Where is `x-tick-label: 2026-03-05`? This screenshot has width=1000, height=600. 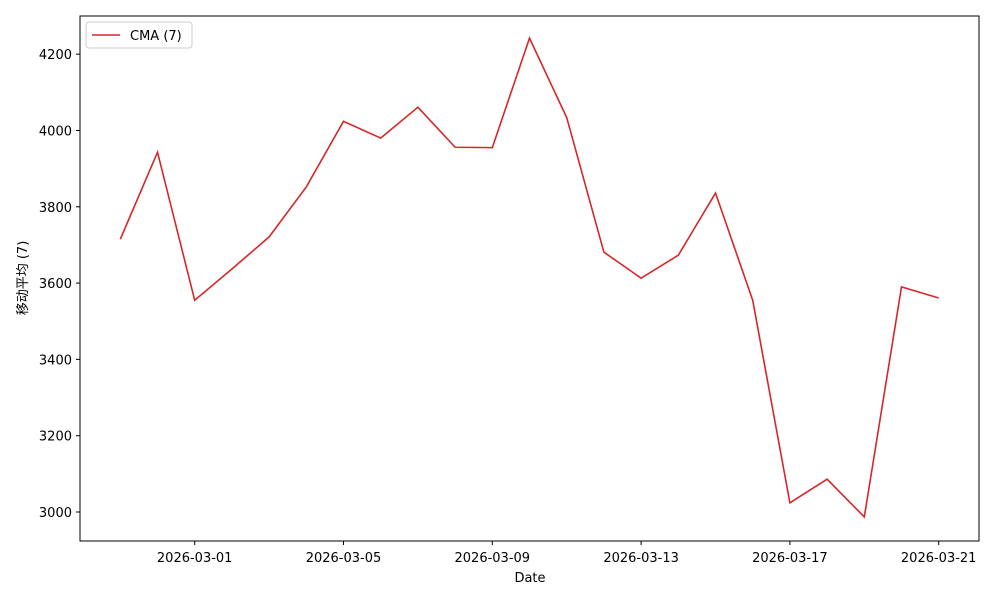
x-tick-label: 2026-03-05 is located at coordinates (344, 558).